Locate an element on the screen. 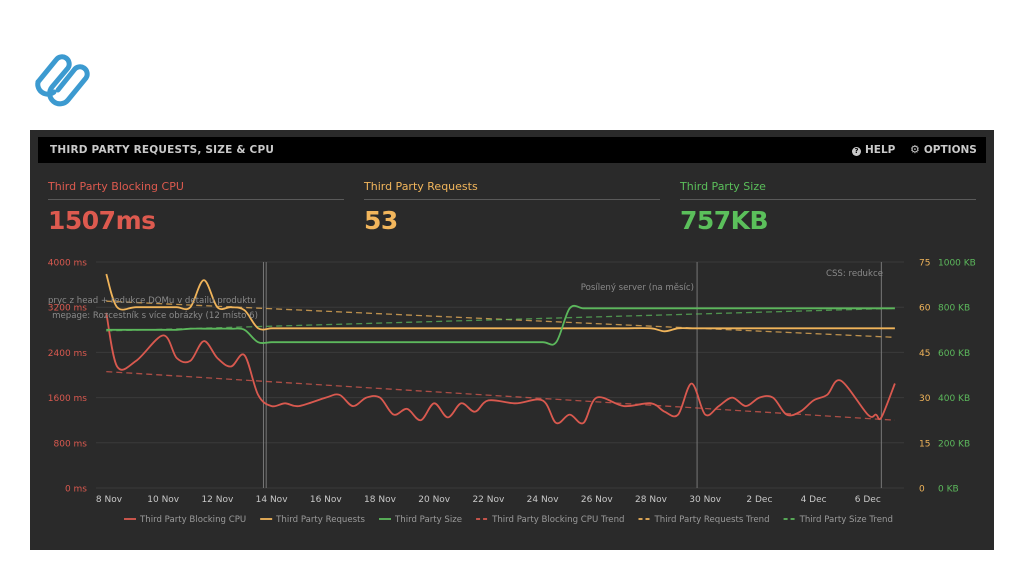 Image resolution: width=1024 pixels, height=576 pixels. metric-cpu-label: Third Party Blocking CPU is located at coordinates (116, 186).